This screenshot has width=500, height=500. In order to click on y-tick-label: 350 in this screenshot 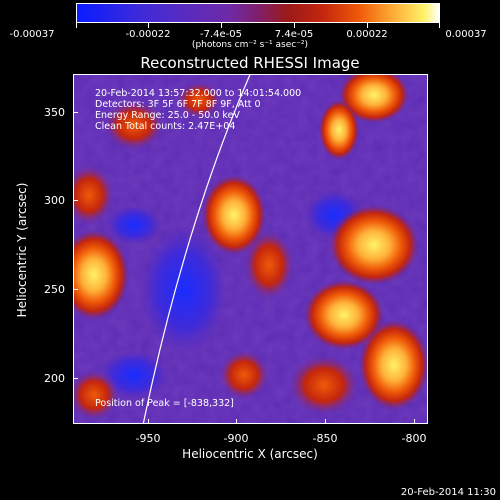, I will do `click(54, 112)`.